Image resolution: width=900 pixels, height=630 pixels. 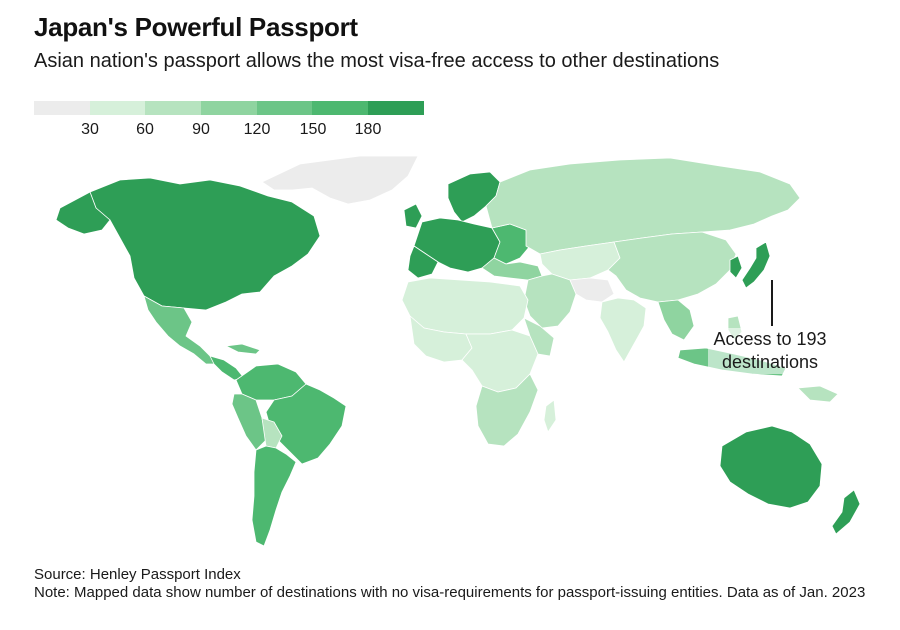 What do you see at coordinates (770, 362) in the screenshot?
I see `annotation-line-2: destinations` at bounding box center [770, 362].